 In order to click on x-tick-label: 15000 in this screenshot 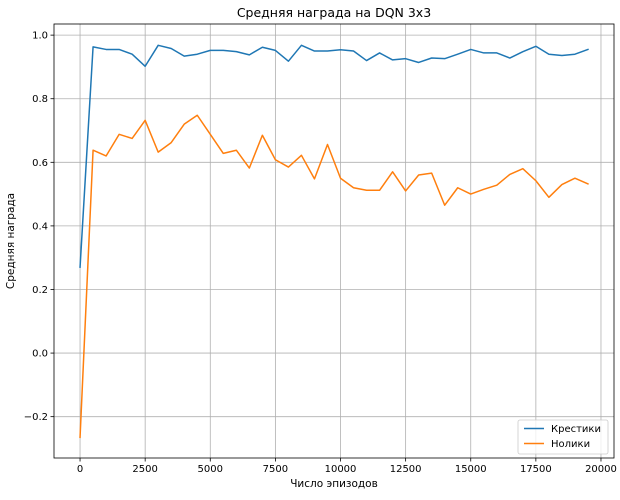, I will do `click(471, 469)`.